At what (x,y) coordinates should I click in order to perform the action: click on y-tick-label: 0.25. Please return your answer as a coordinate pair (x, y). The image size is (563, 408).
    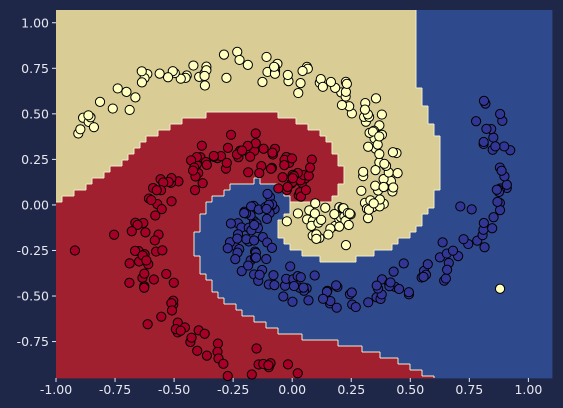
    Looking at the image, I should click on (35, 159).